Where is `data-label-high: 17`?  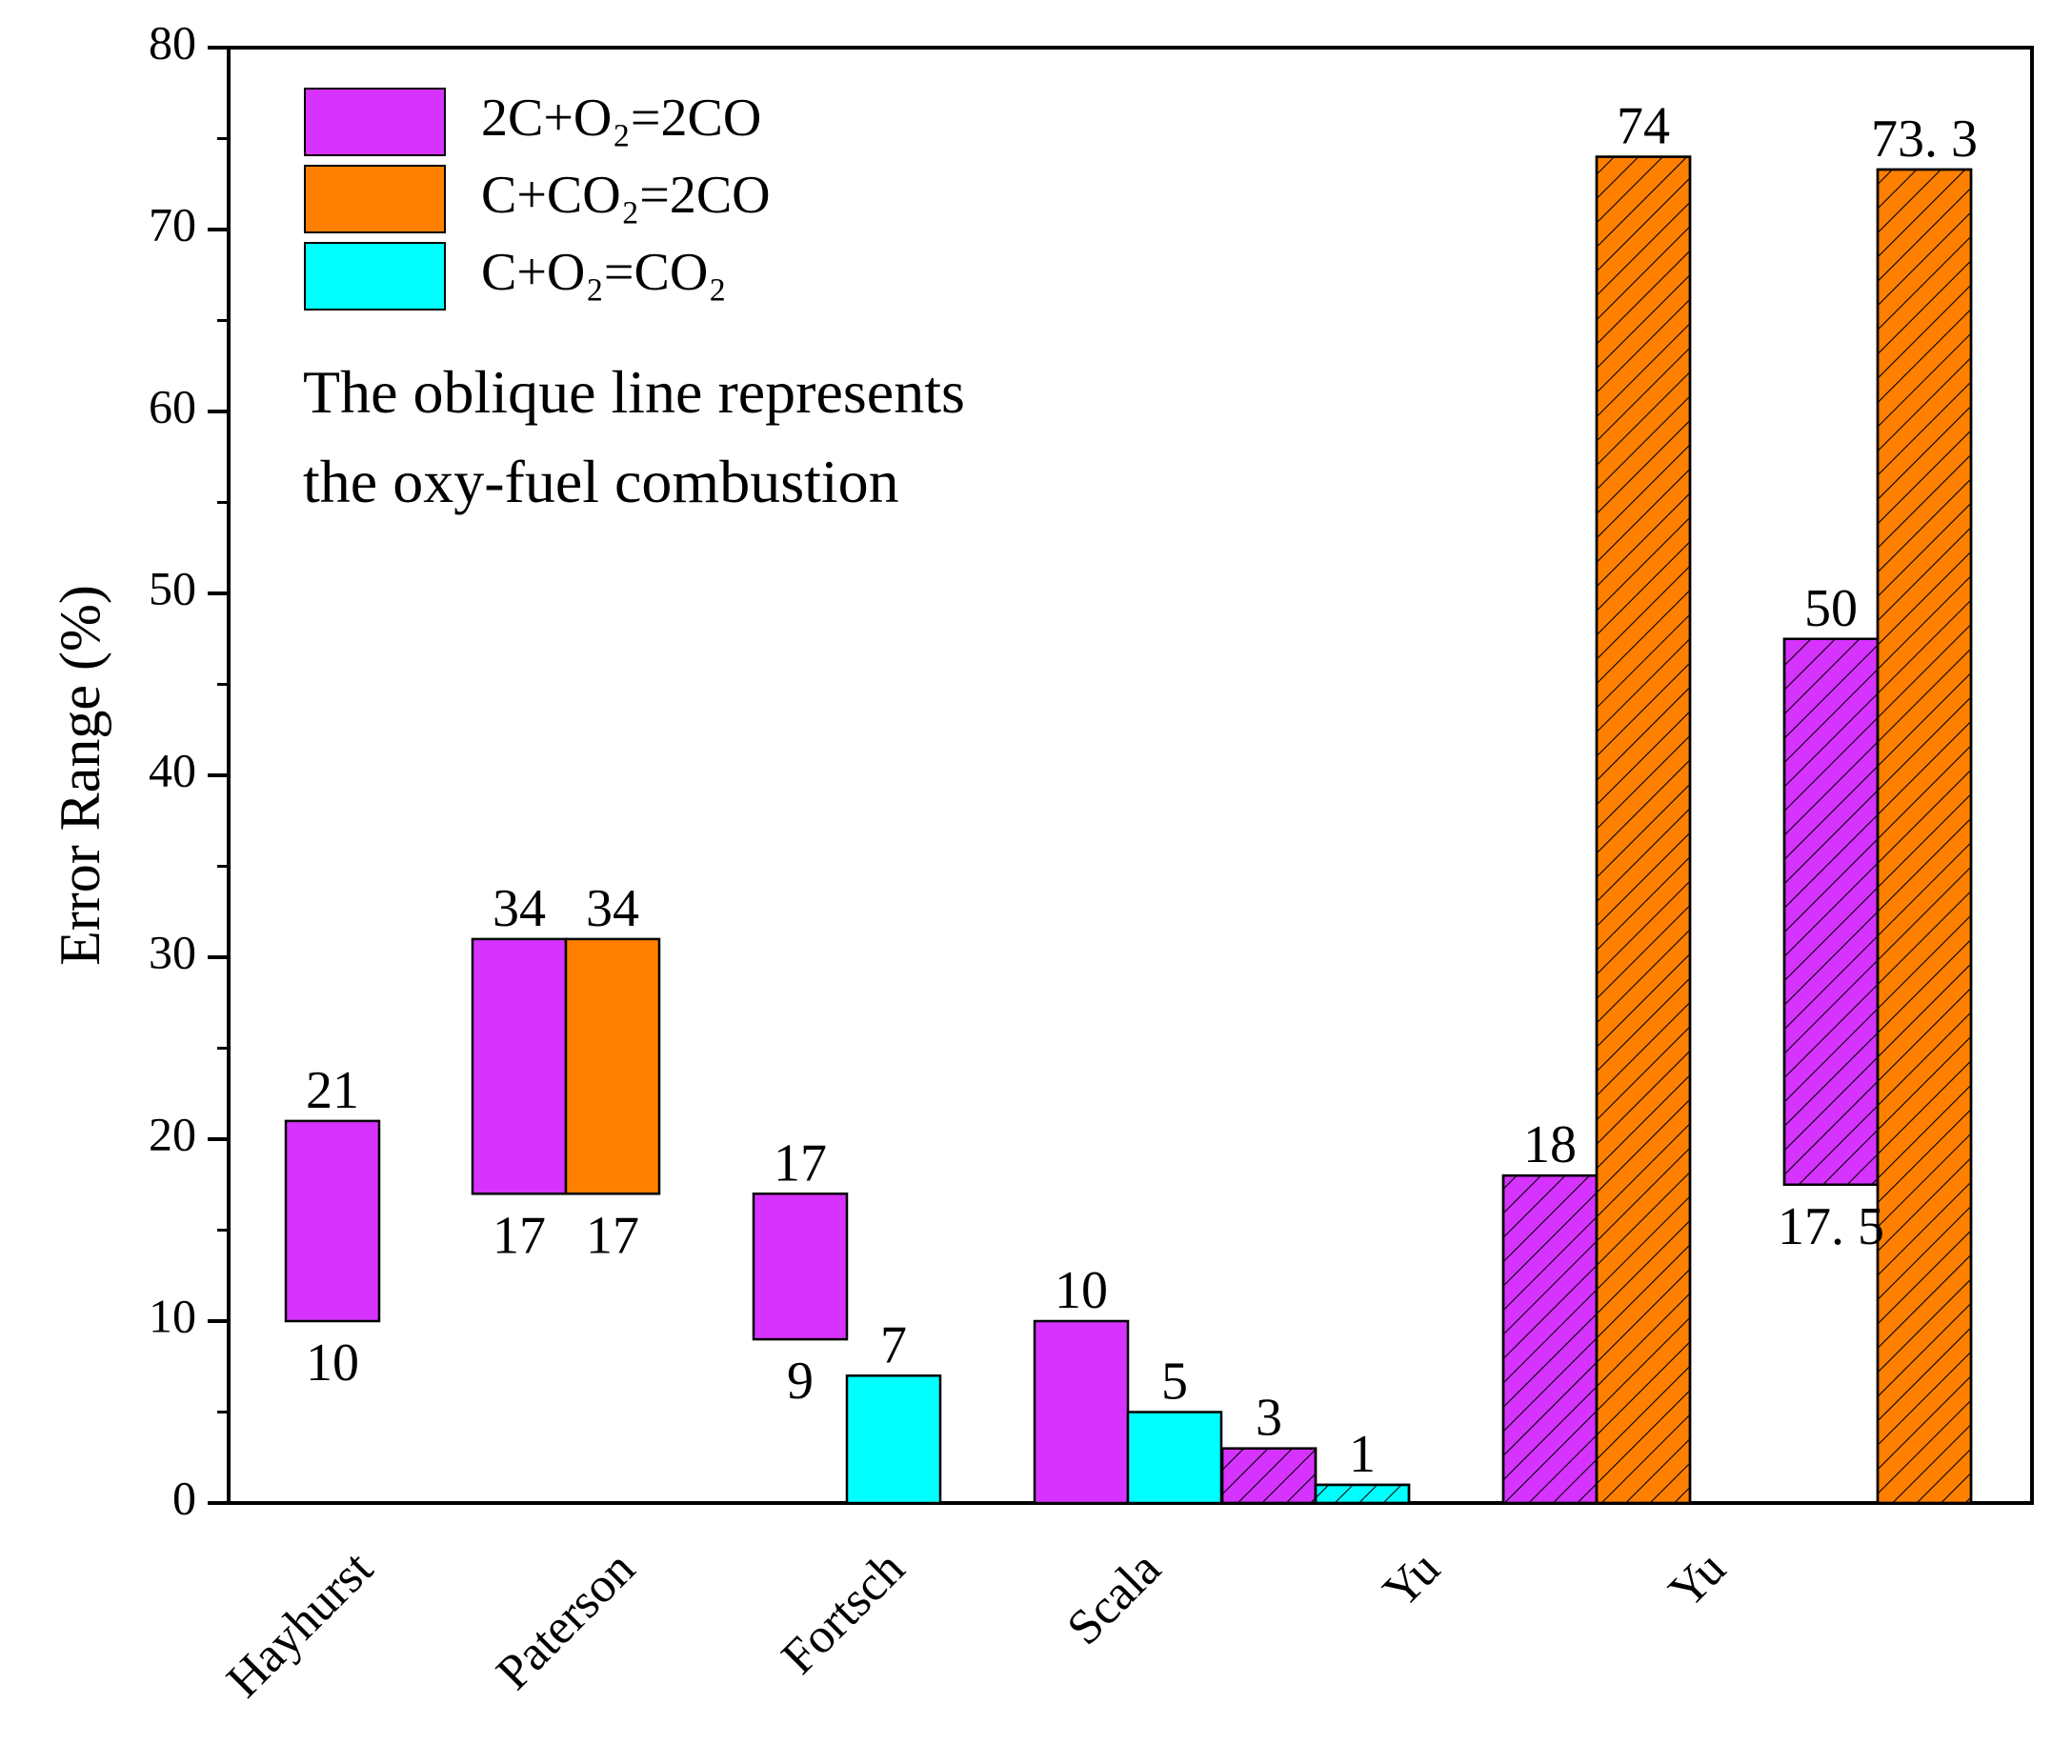
data-label-high: 17 is located at coordinates (801, 1163).